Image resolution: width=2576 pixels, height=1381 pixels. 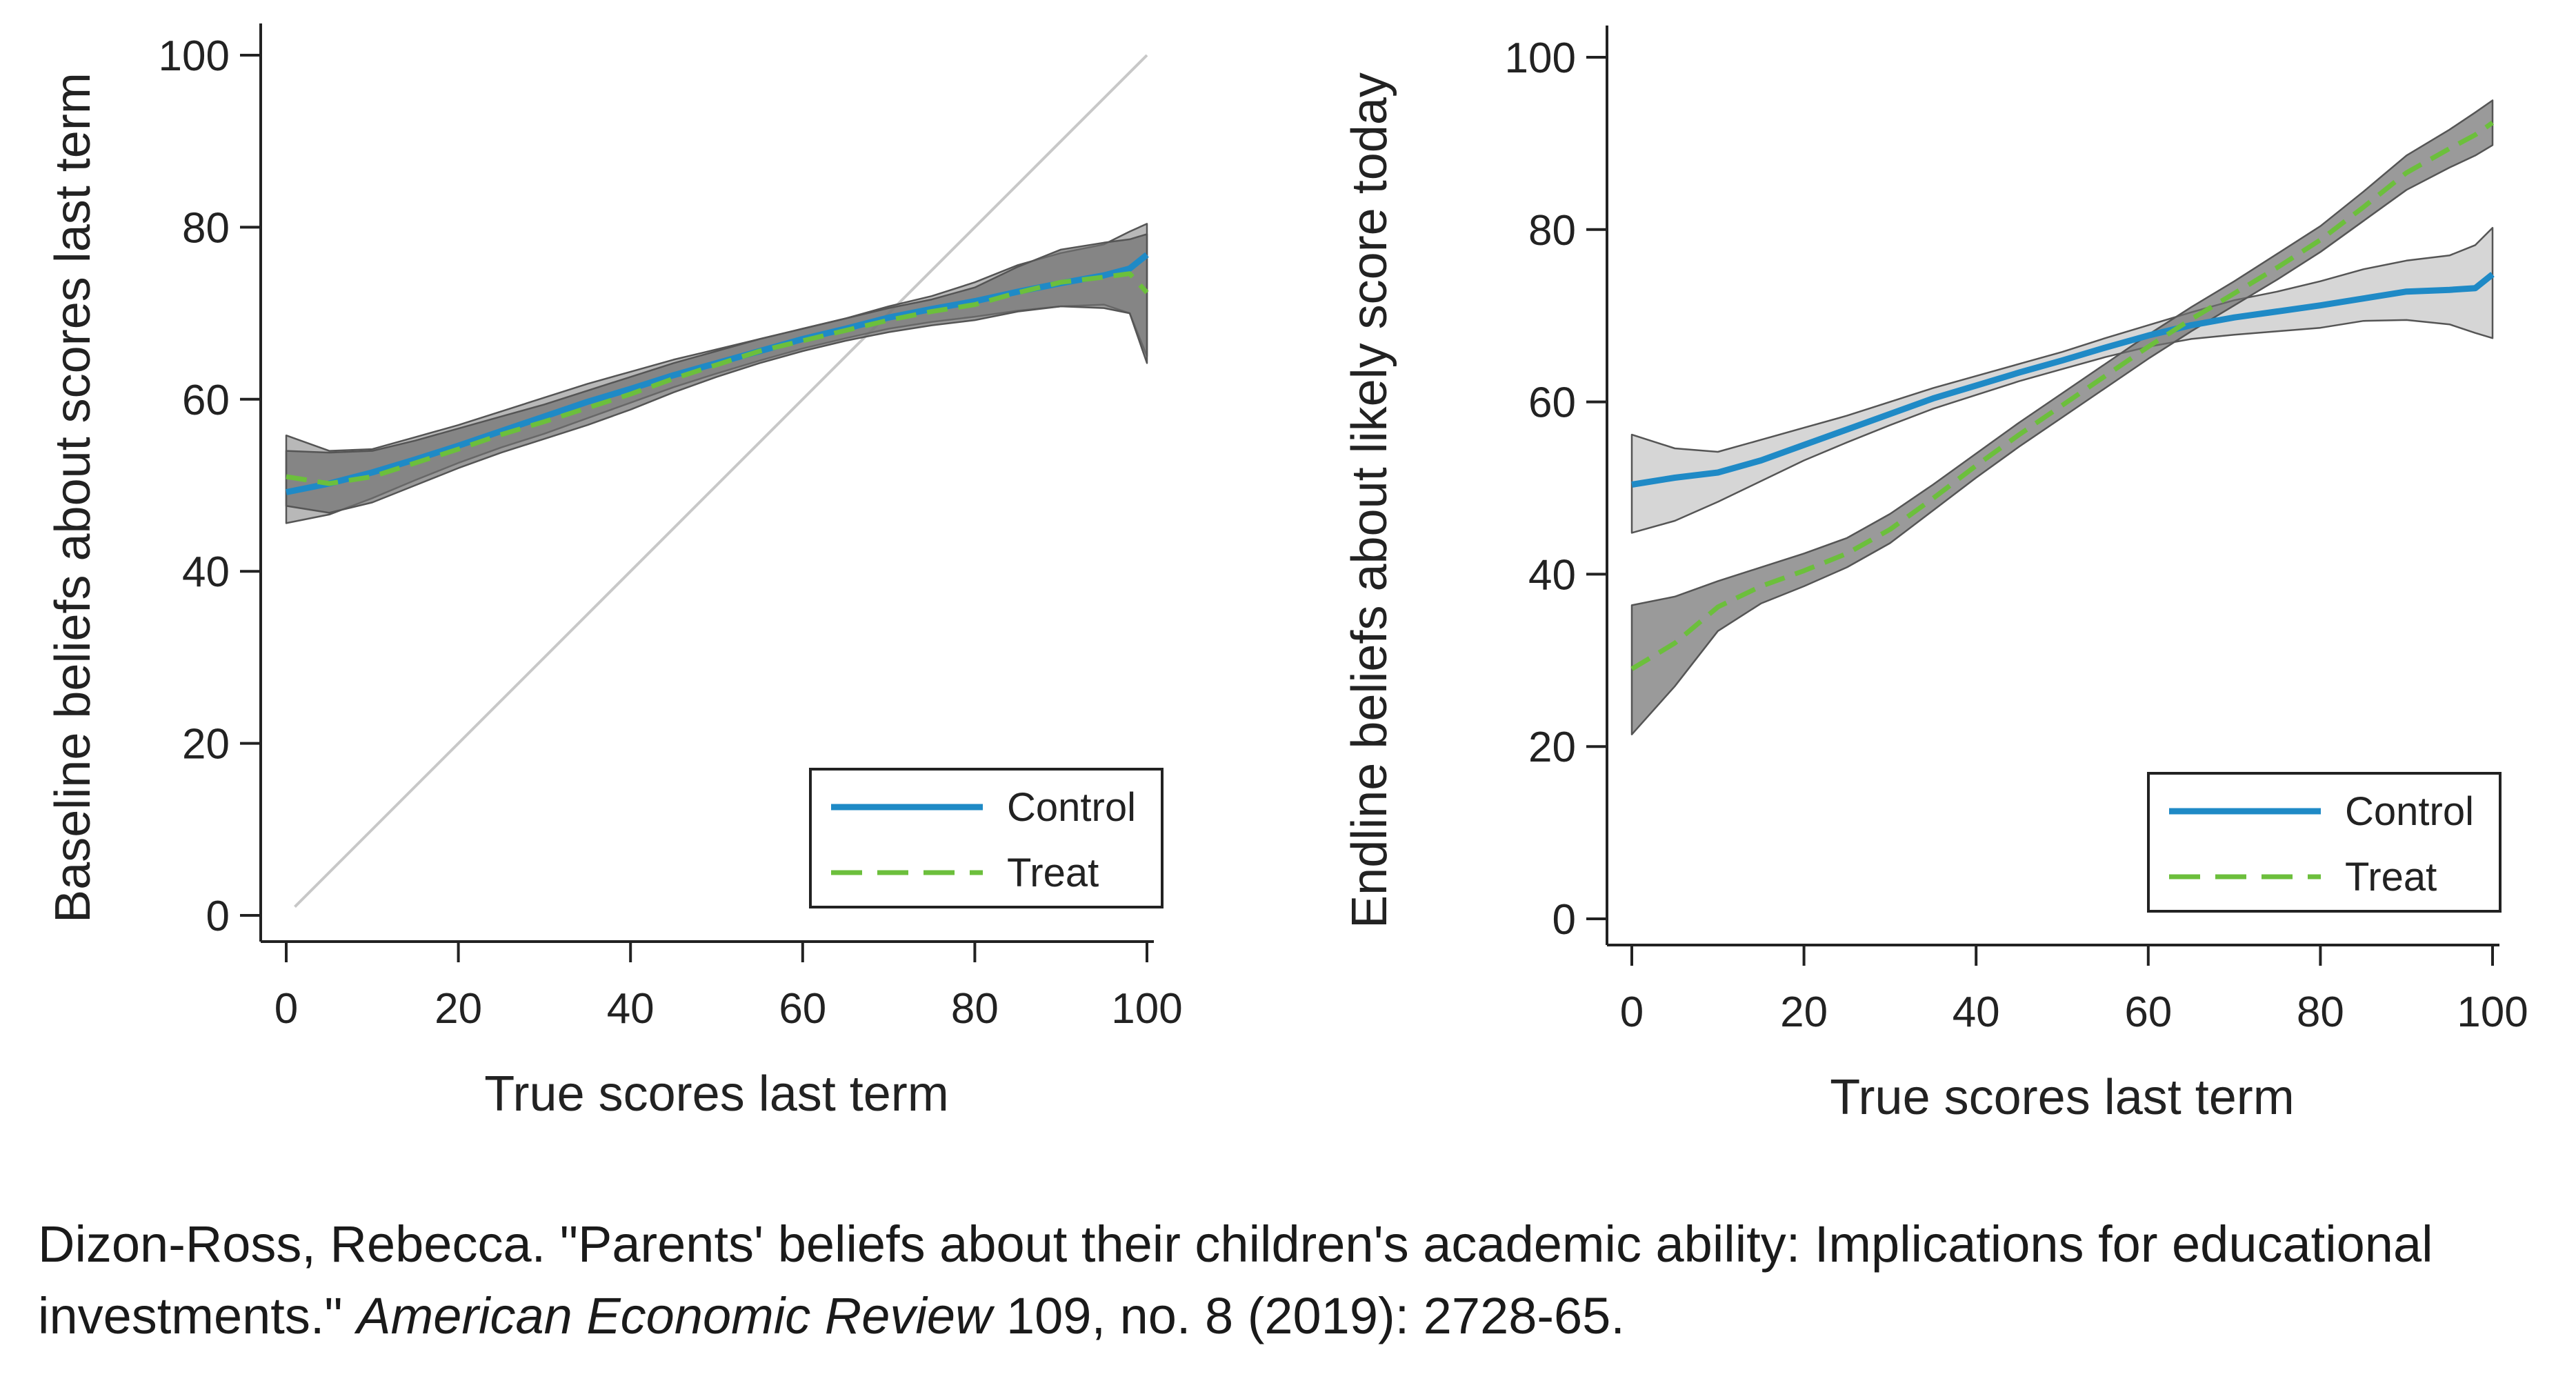 I want to click on ci-band-control, so click(x=2062, y=380).